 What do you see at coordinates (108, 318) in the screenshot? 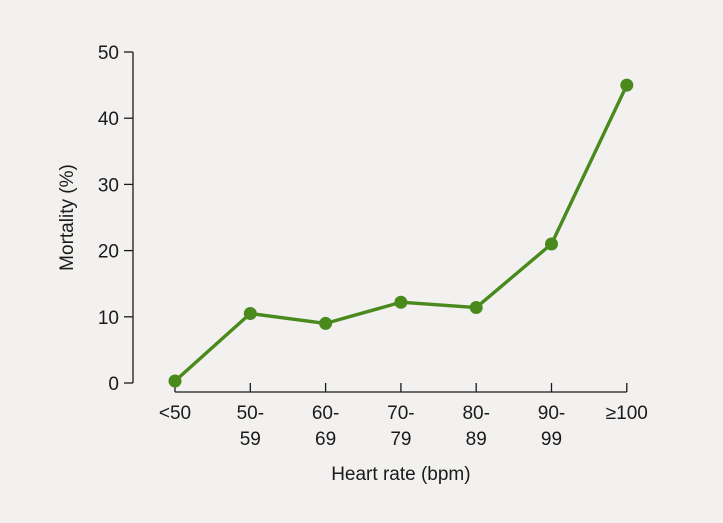
I see `y-tick-label: 10` at bounding box center [108, 318].